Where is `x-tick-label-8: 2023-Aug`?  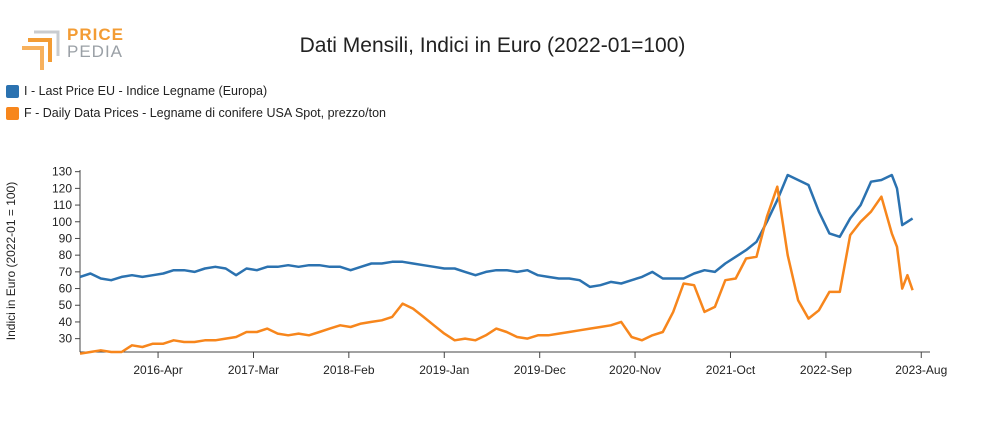
x-tick-label-8: 2023-Aug is located at coordinates (921, 370).